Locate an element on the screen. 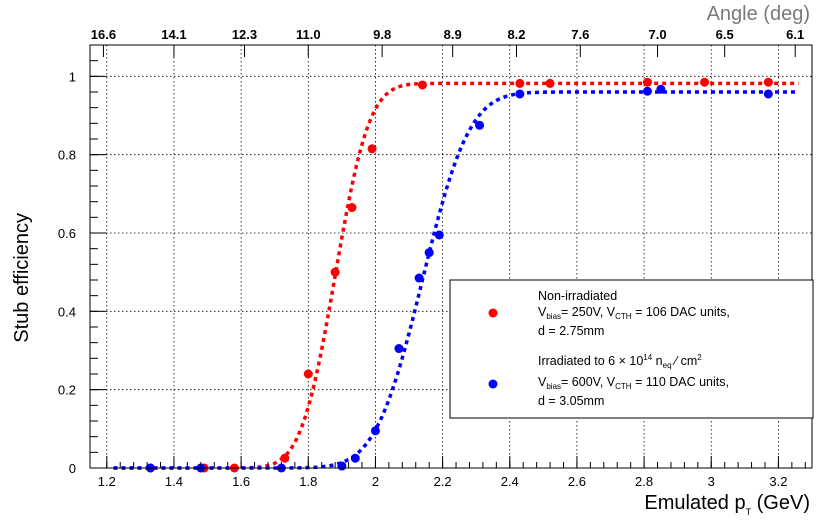 Image resolution: width=820 pixels, height=523 pixels. legend-entry2-line3: d = 3.05mm is located at coordinates (571, 401).